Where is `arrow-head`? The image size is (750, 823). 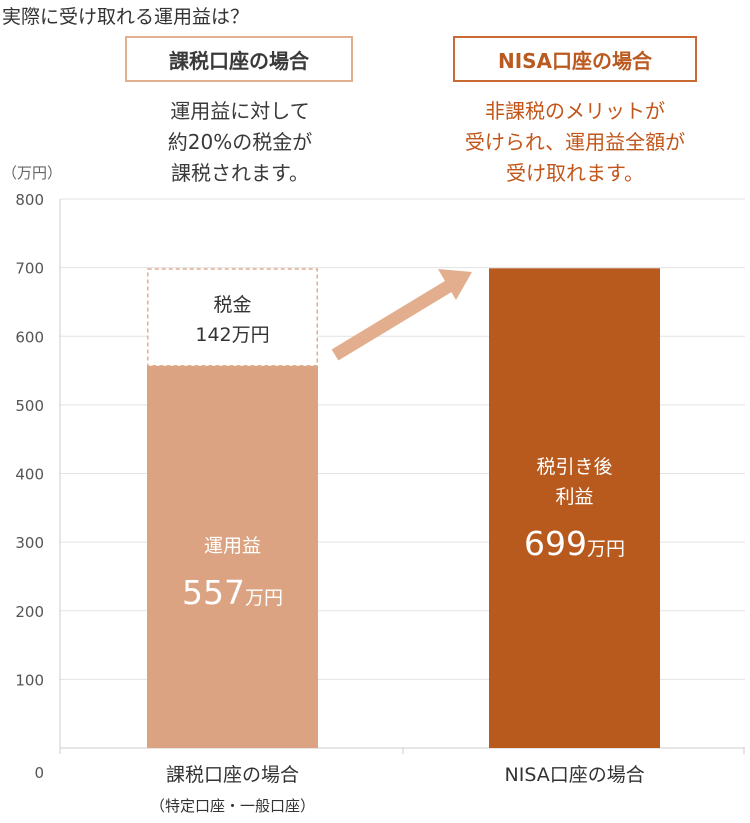
arrow-head is located at coordinates (455, 284).